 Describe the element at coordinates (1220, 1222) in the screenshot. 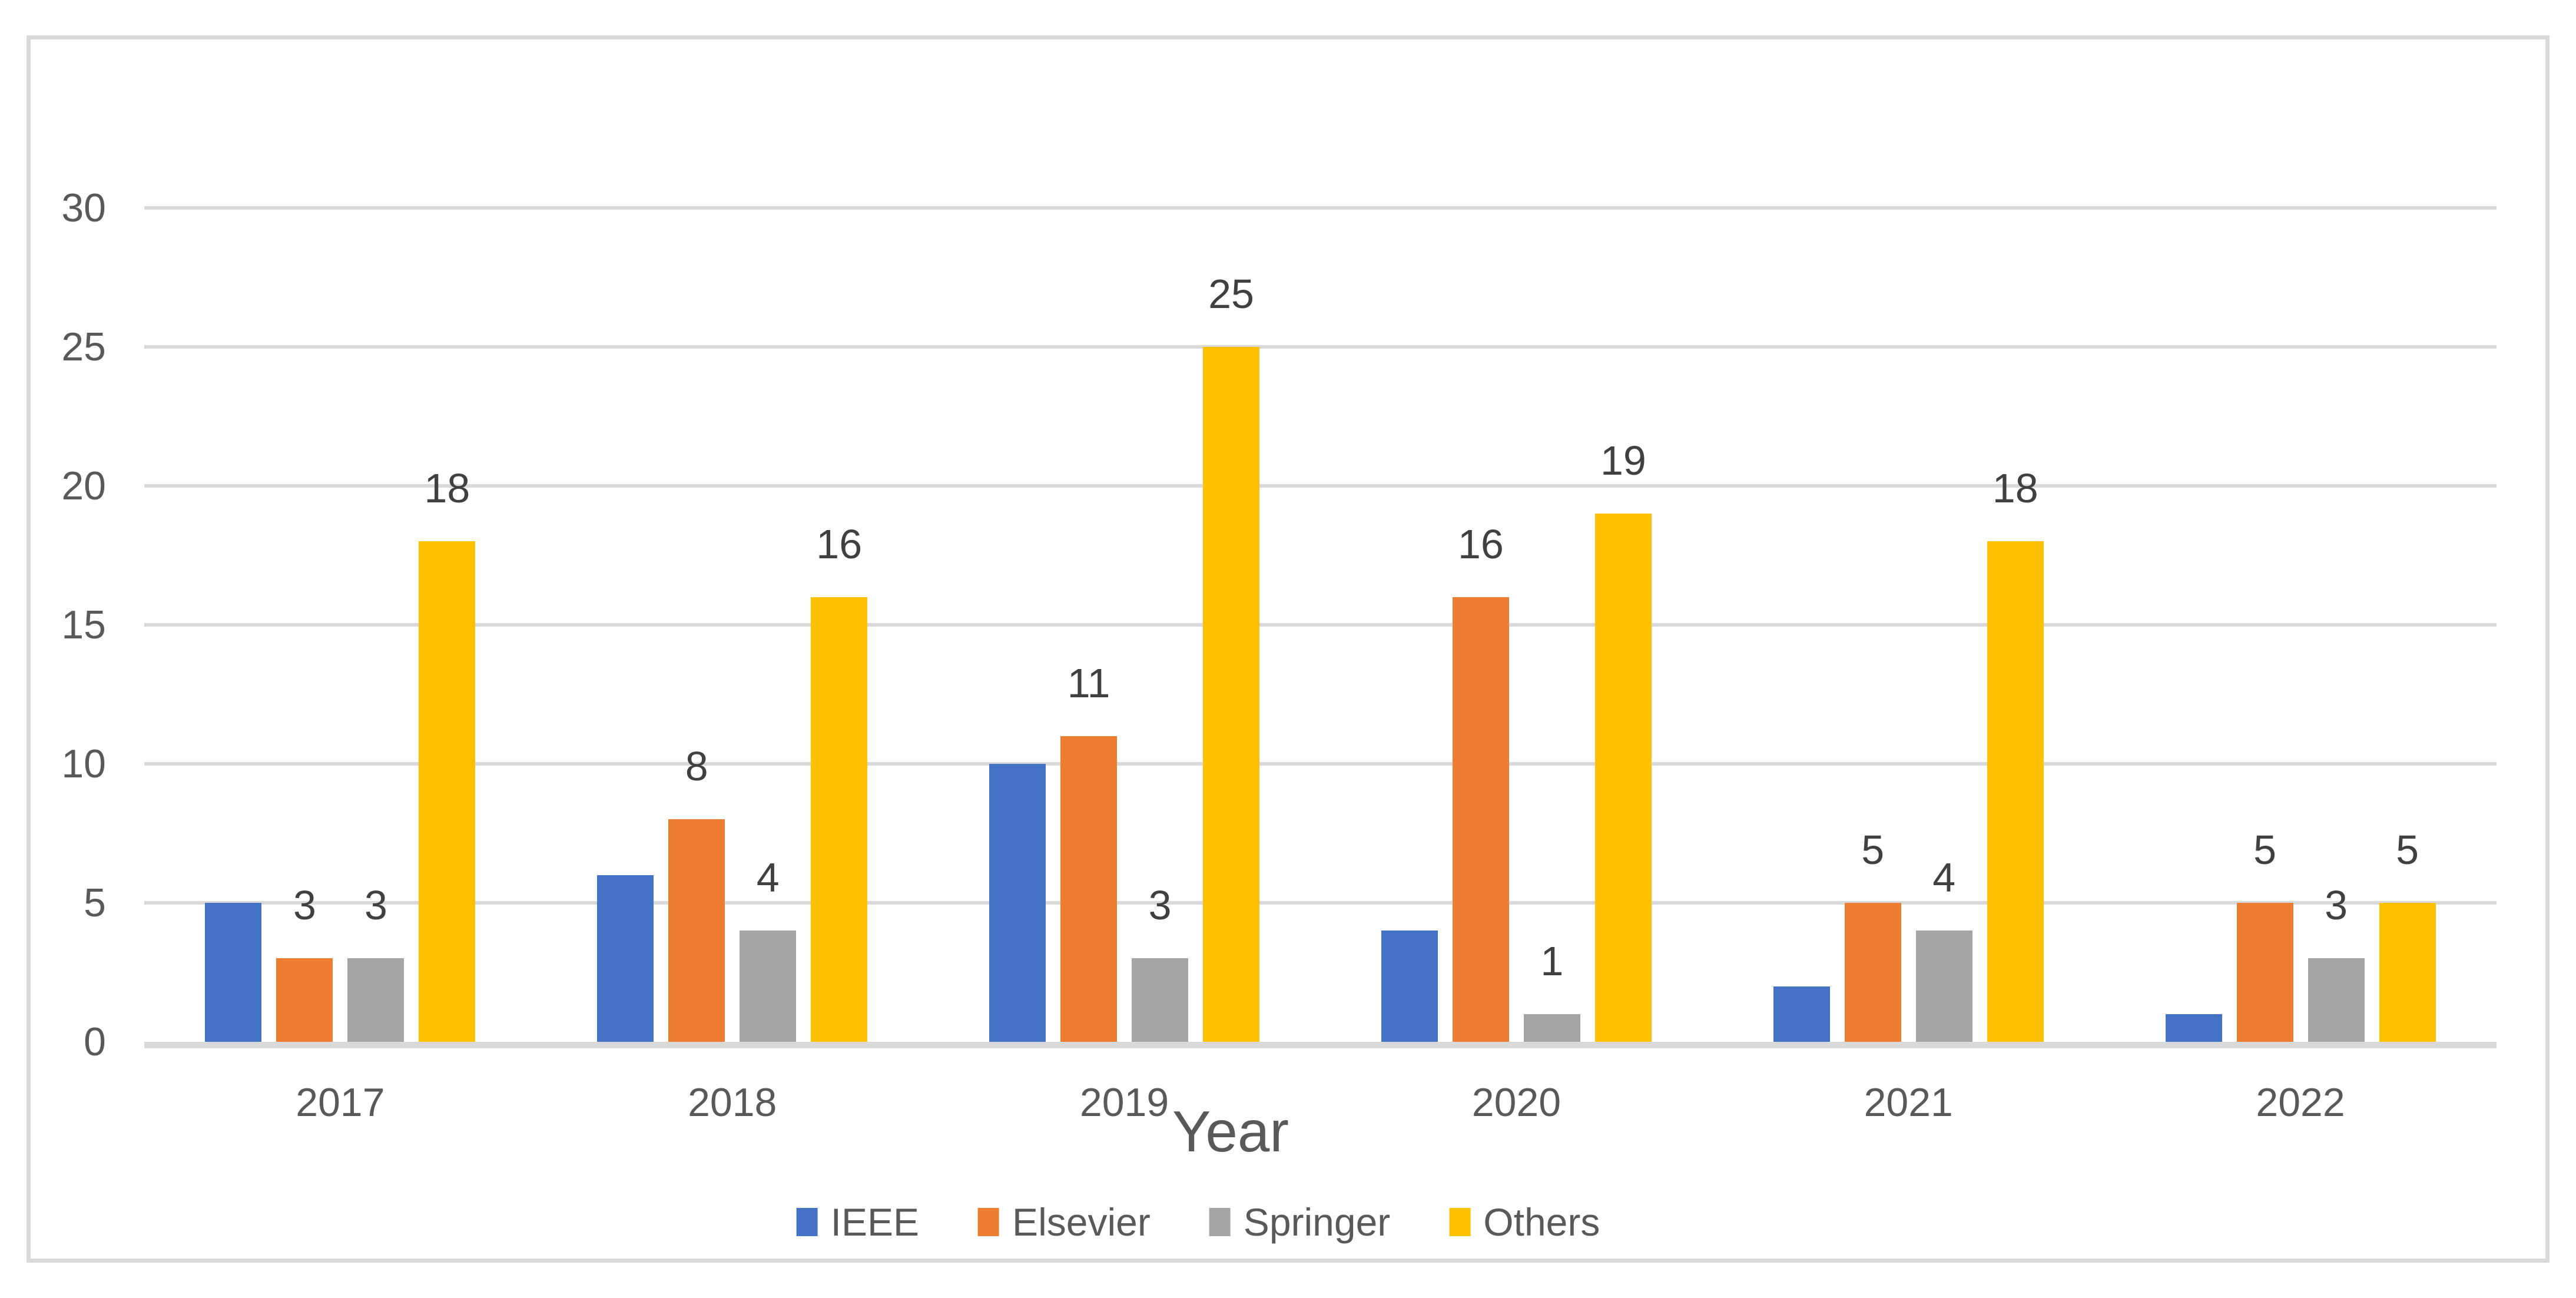

I see `legend-swatch-springer` at that location.